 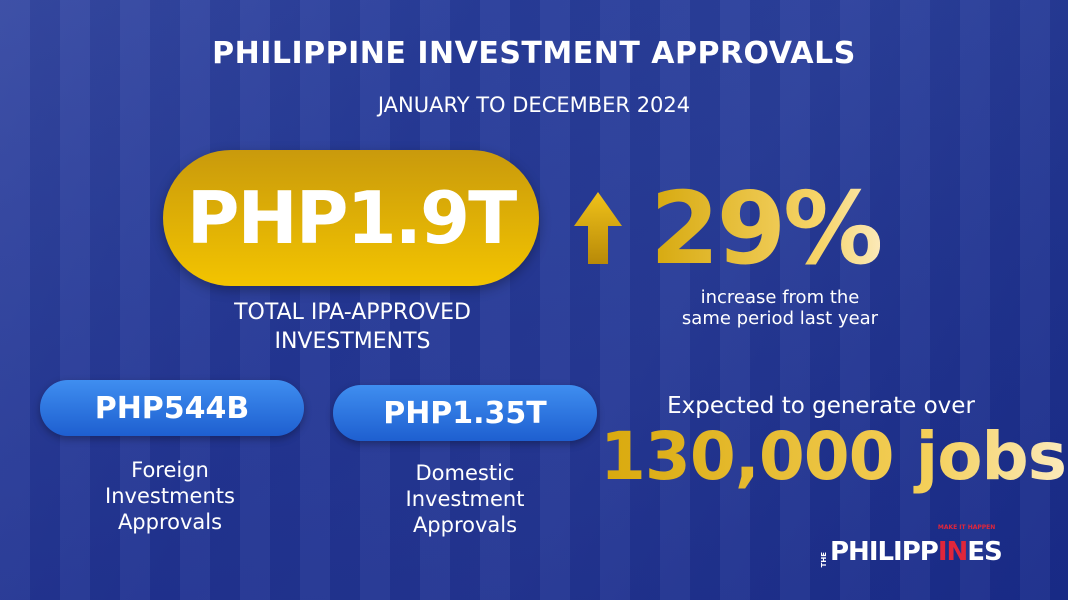 I want to click on page-subtitle: JANUARY TO DECEMBER 2024, so click(x=534, y=105).